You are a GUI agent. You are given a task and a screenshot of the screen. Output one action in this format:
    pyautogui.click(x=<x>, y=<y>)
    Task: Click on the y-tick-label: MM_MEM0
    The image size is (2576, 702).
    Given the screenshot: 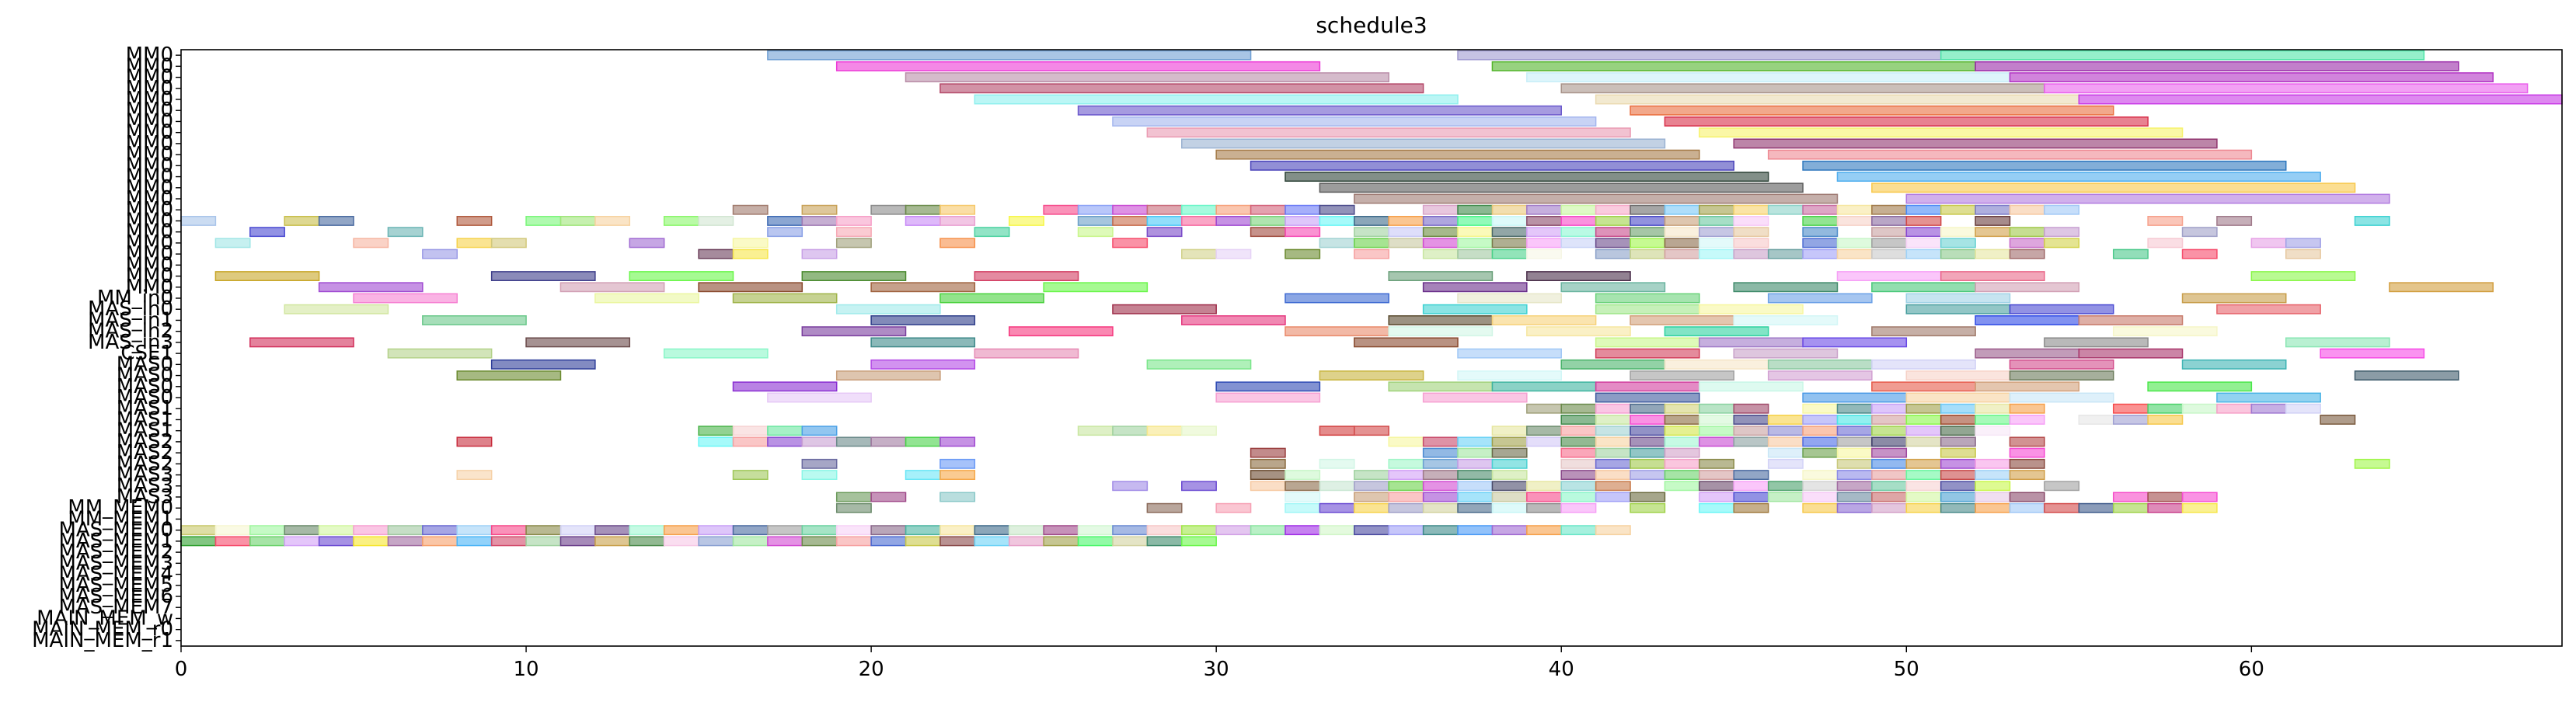 What is the action you would take?
    pyautogui.click(x=120, y=508)
    